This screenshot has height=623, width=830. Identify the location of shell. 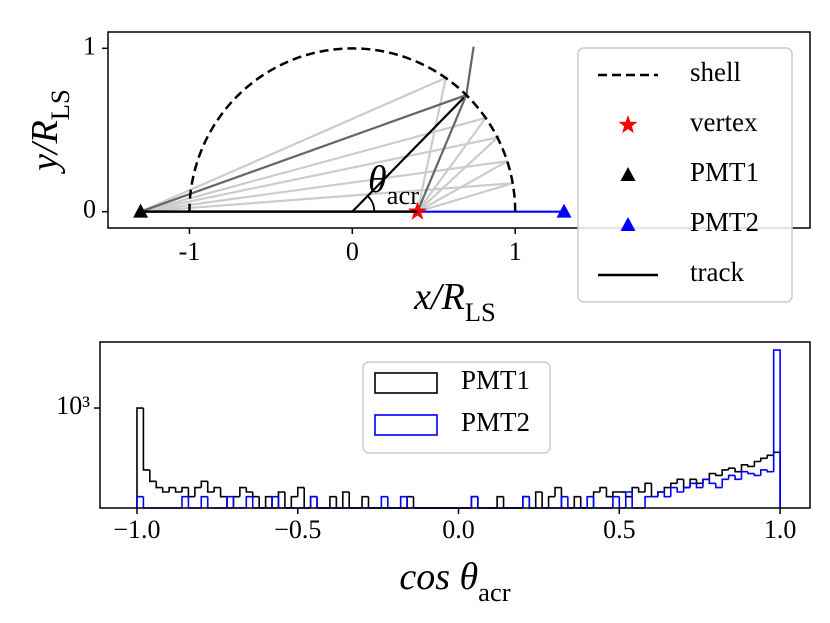
(352, 129).